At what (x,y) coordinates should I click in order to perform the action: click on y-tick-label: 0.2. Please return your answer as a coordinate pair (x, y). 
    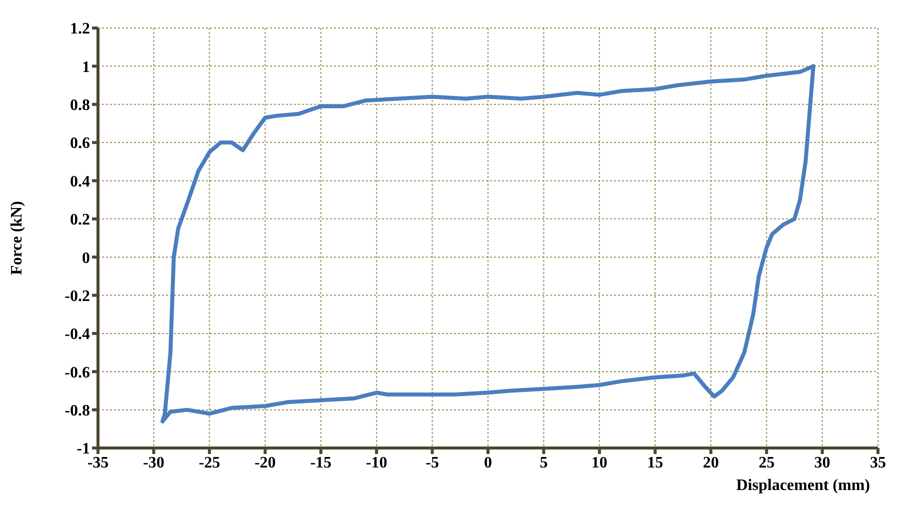
    Looking at the image, I should click on (80, 220).